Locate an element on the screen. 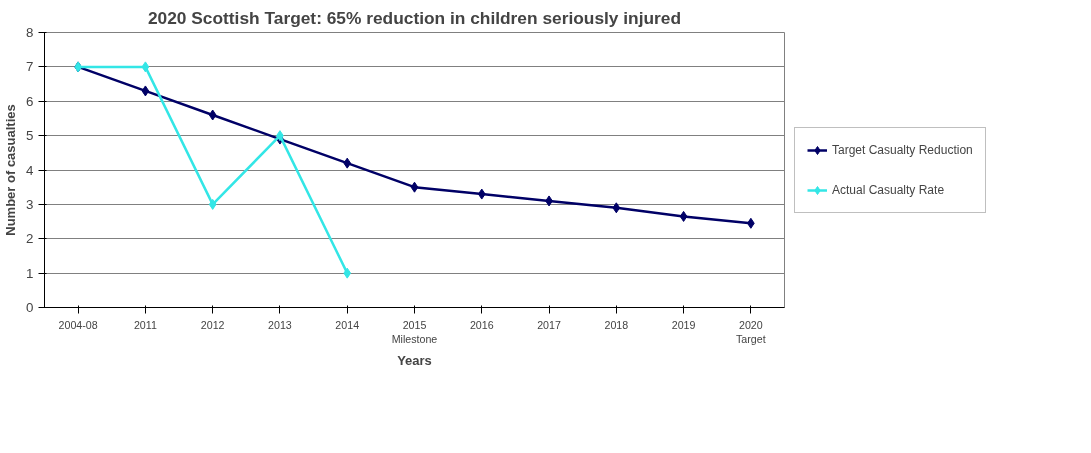 The height and width of the screenshot is (453, 1091). x-axis-title: Years is located at coordinates (414, 360).